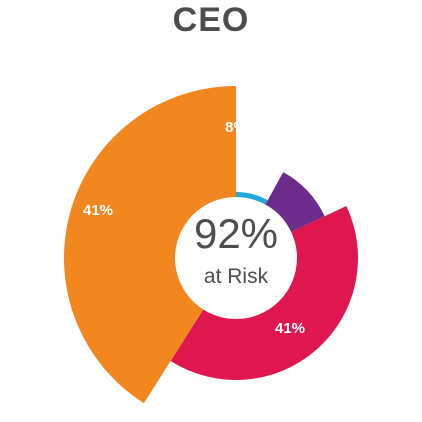 This screenshot has width=422, height=422. I want to click on chart-title: CEO, so click(211, 20).